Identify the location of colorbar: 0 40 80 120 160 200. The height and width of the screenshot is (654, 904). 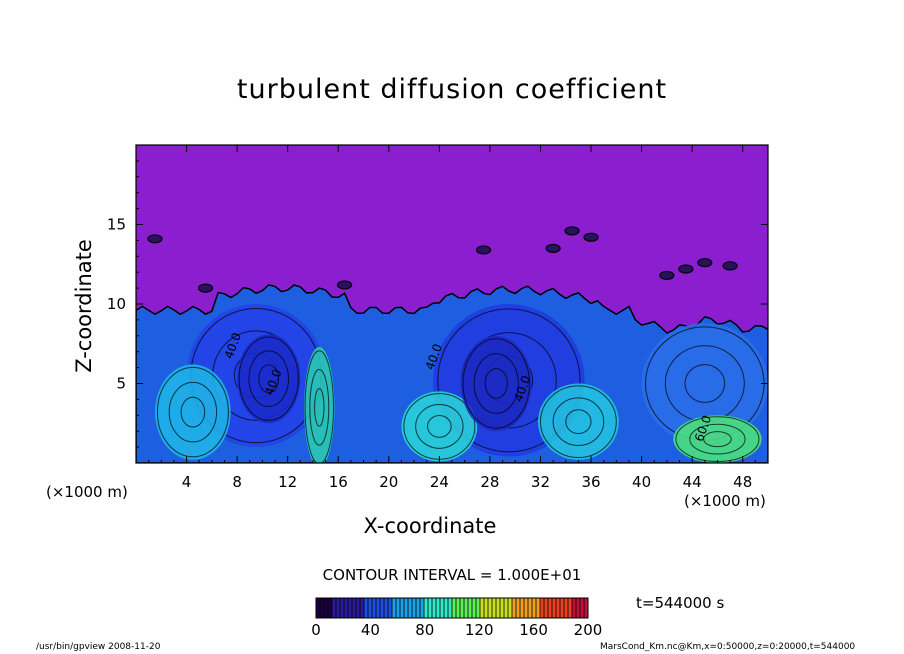
(457, 618).